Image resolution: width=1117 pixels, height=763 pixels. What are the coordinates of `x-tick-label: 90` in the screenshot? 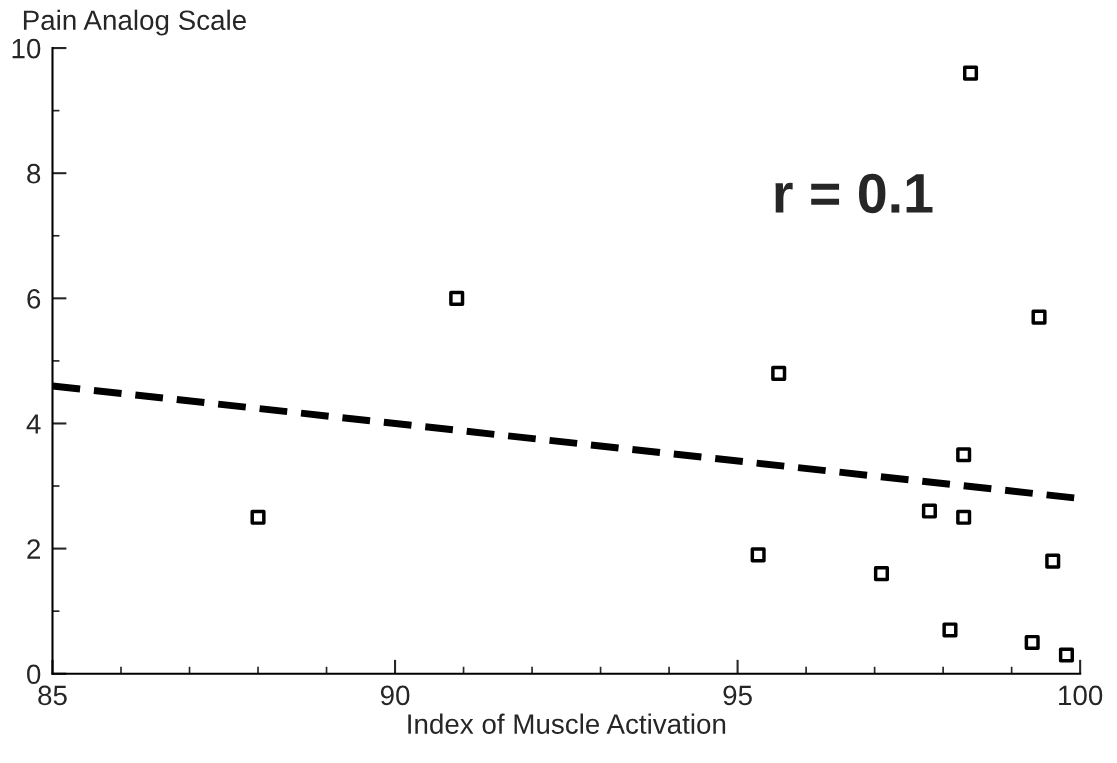 It's located at (395, 695).